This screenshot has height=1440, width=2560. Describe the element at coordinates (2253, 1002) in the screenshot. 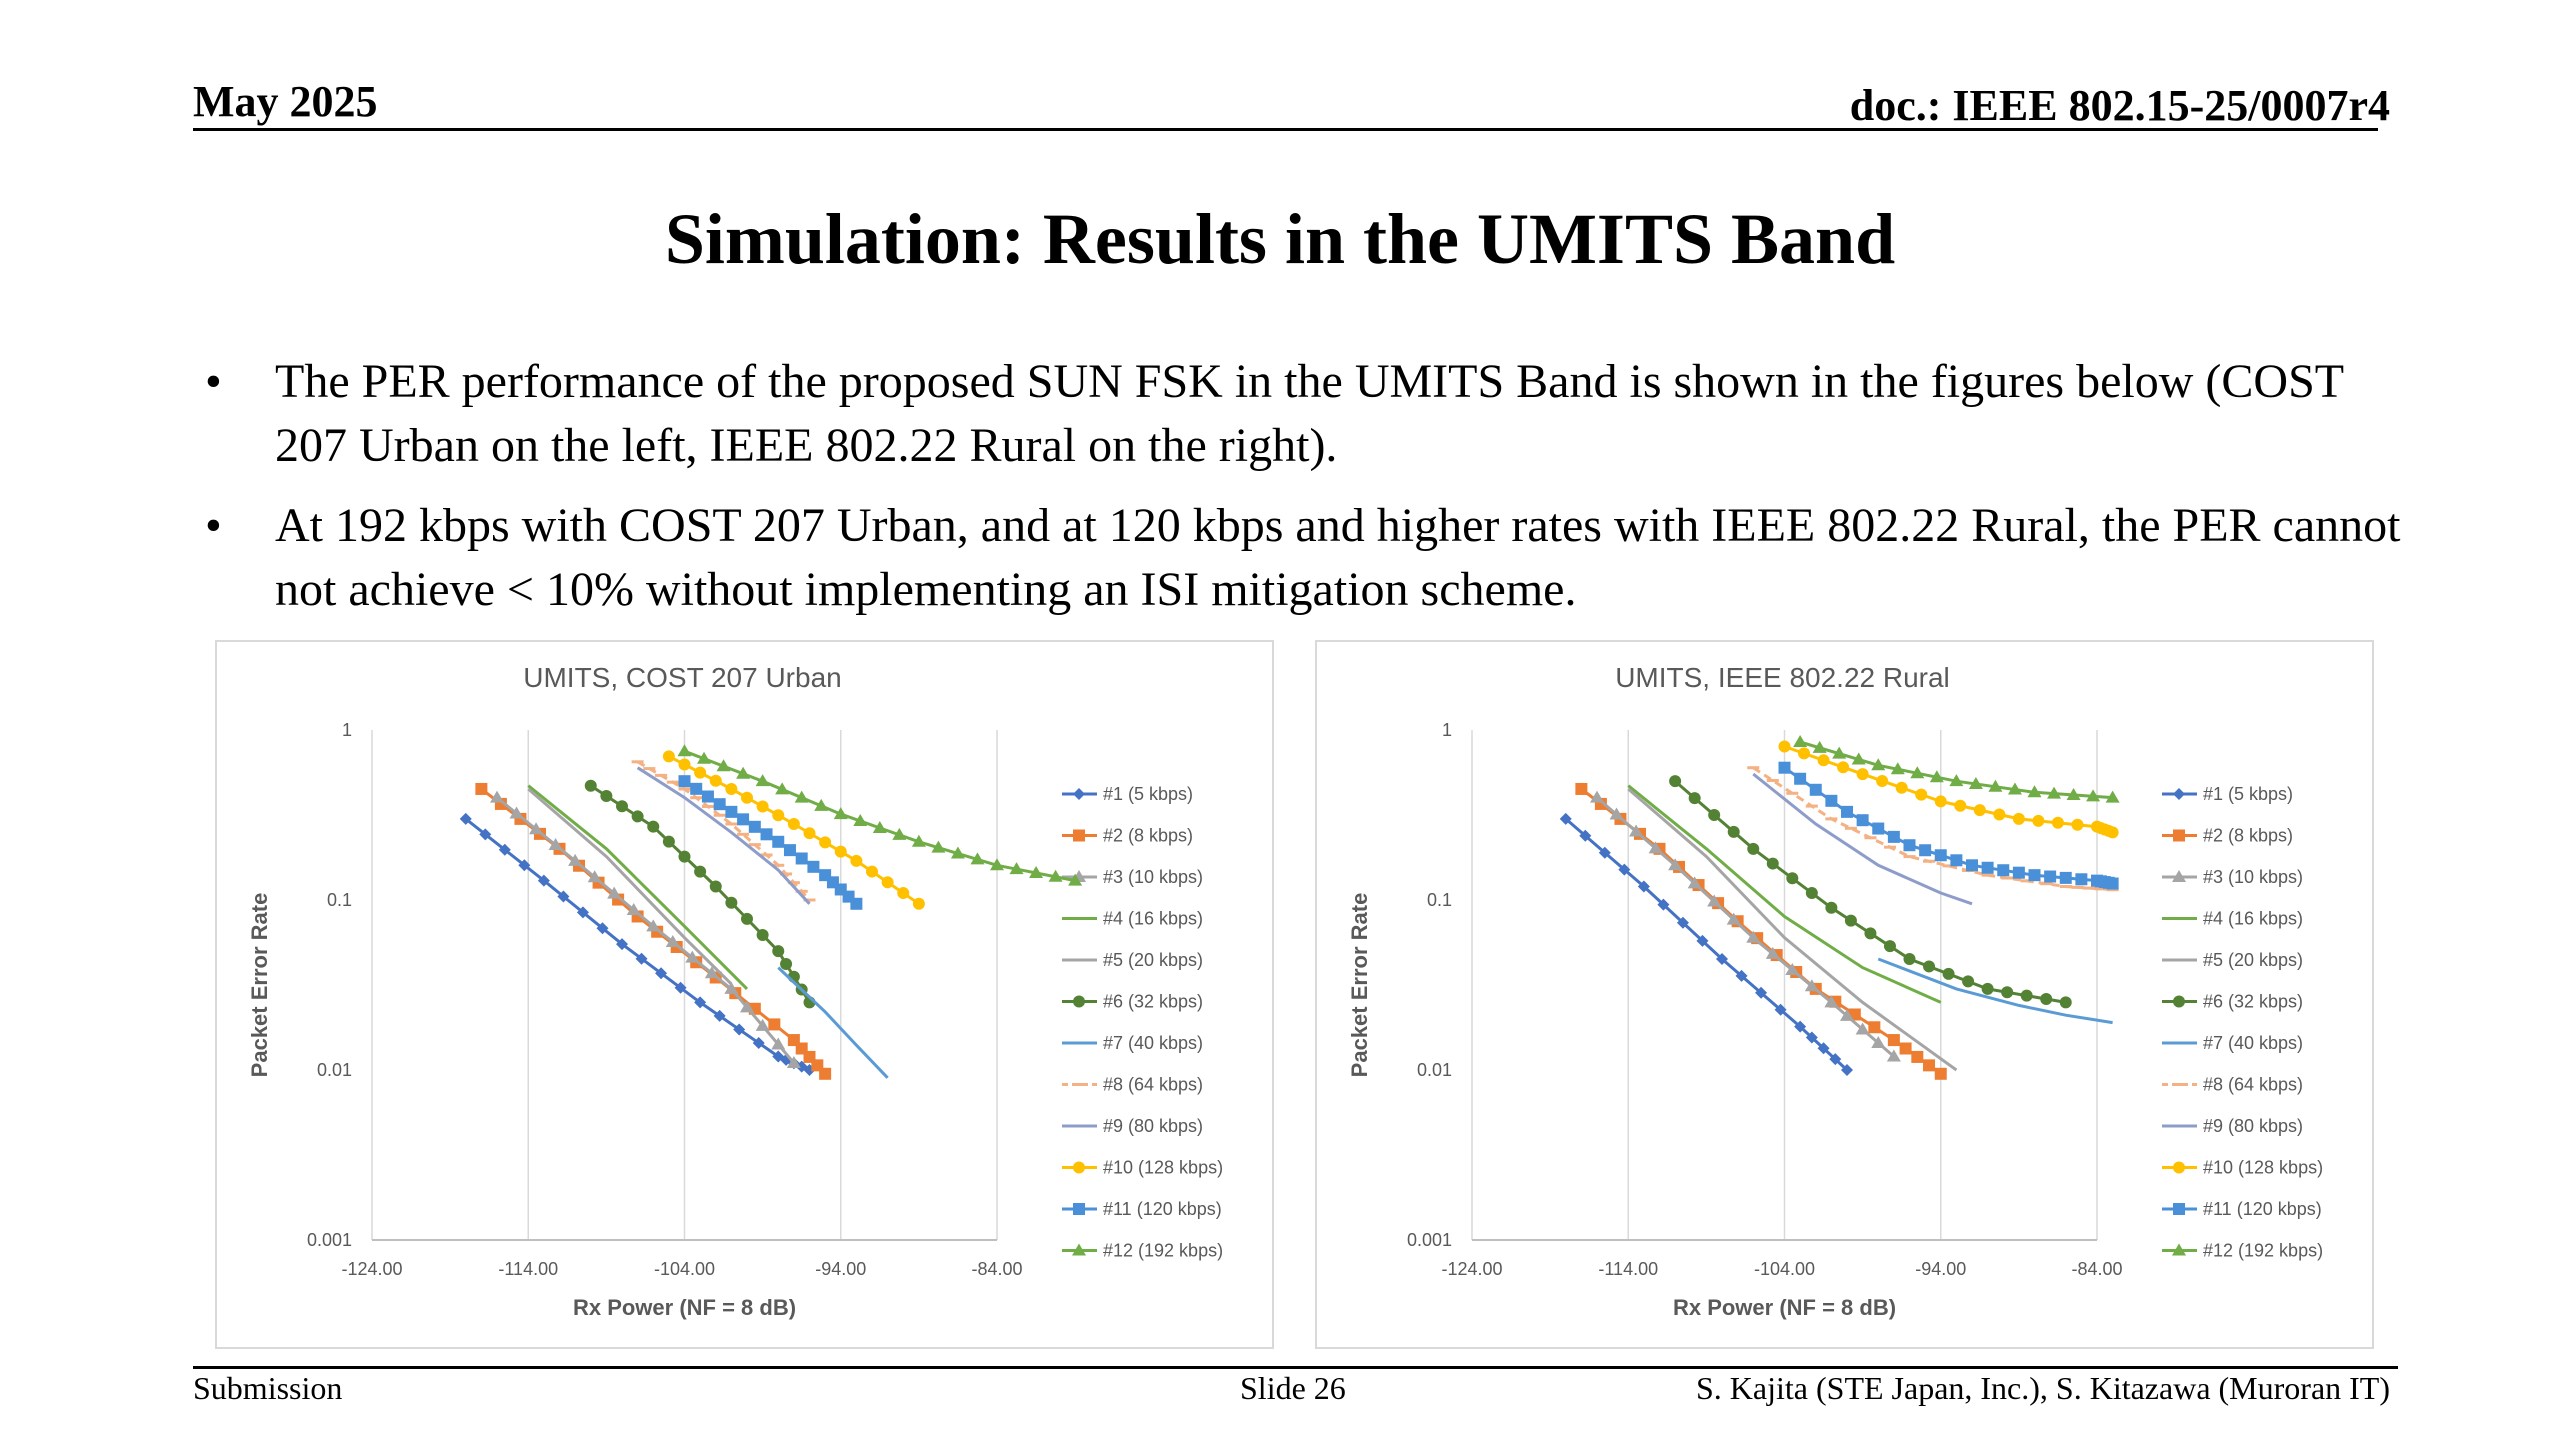

I see `legend-label-6: #6 (32 kbps)` at that location.